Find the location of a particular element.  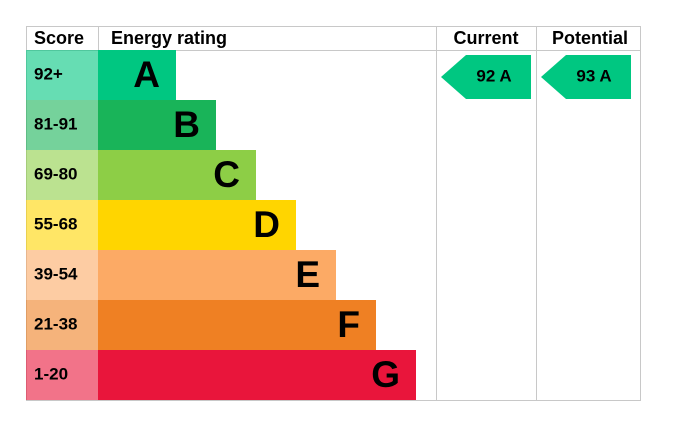

rating-letter: A is located at coordinates (146, 74).